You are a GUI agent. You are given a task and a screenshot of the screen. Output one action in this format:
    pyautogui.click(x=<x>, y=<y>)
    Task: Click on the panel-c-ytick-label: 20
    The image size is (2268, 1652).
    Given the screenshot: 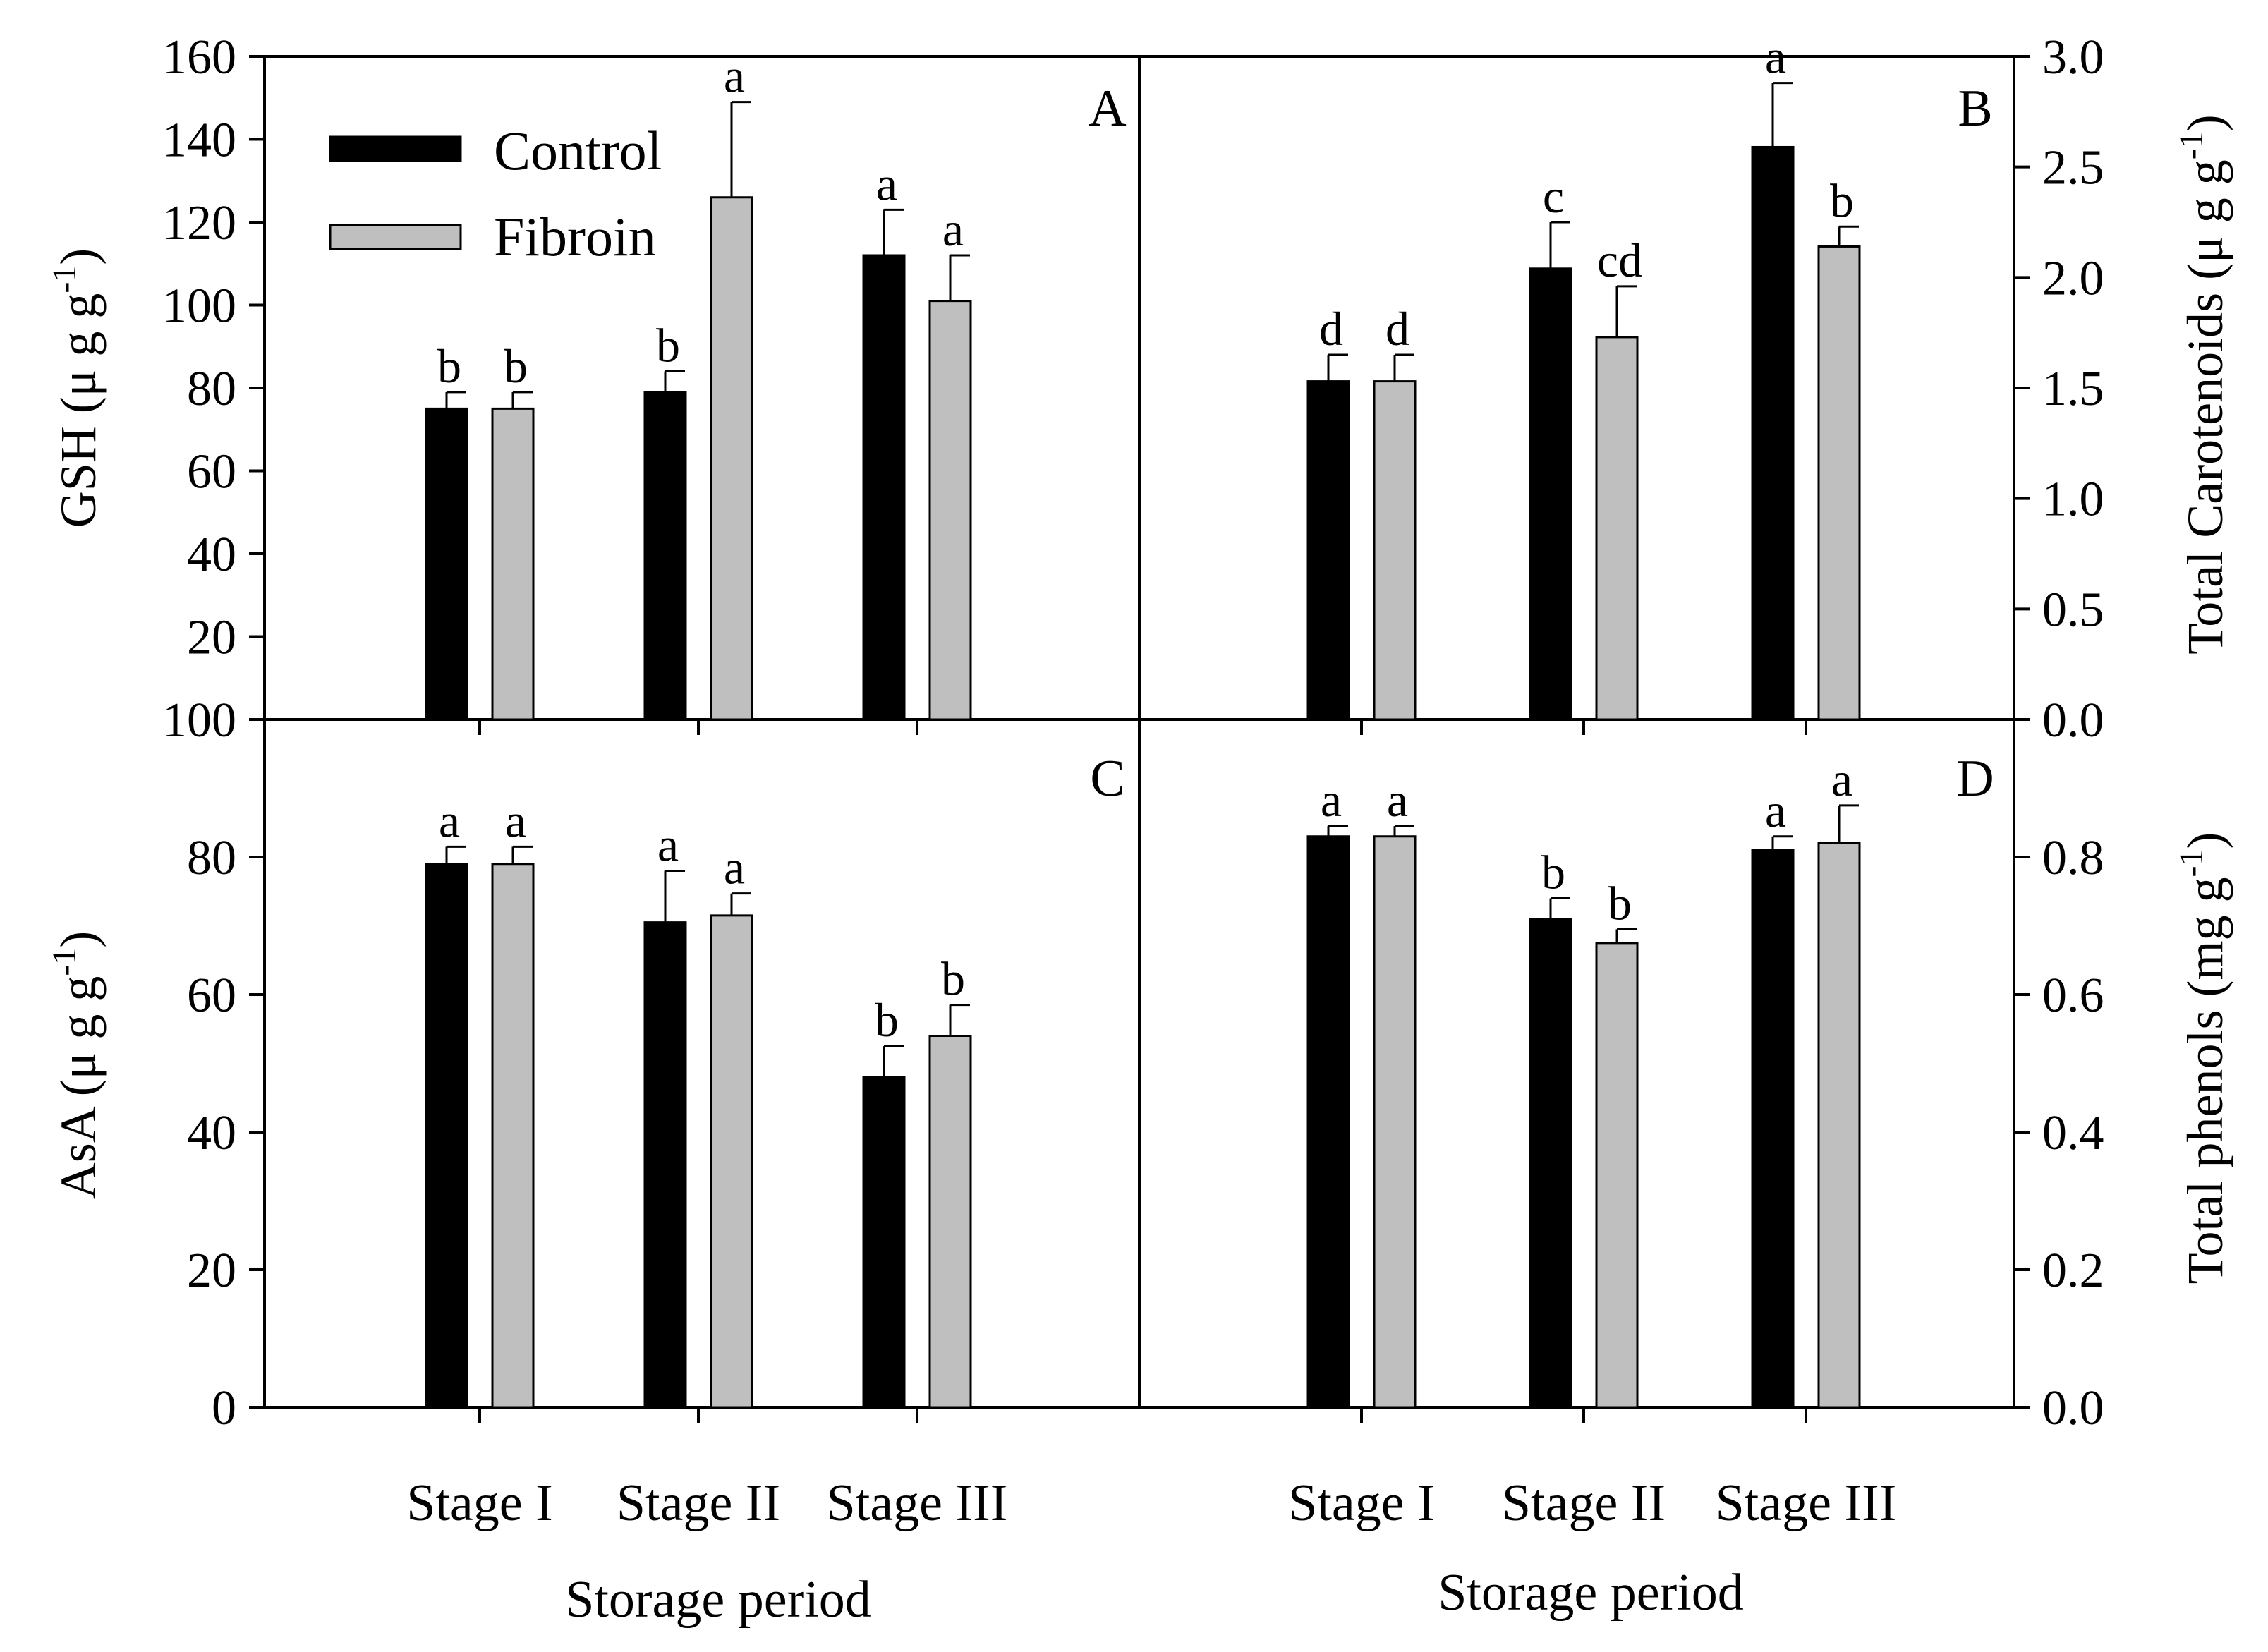 What is the action you would take?
    pyautogui.click(x=211, y=1271)
    